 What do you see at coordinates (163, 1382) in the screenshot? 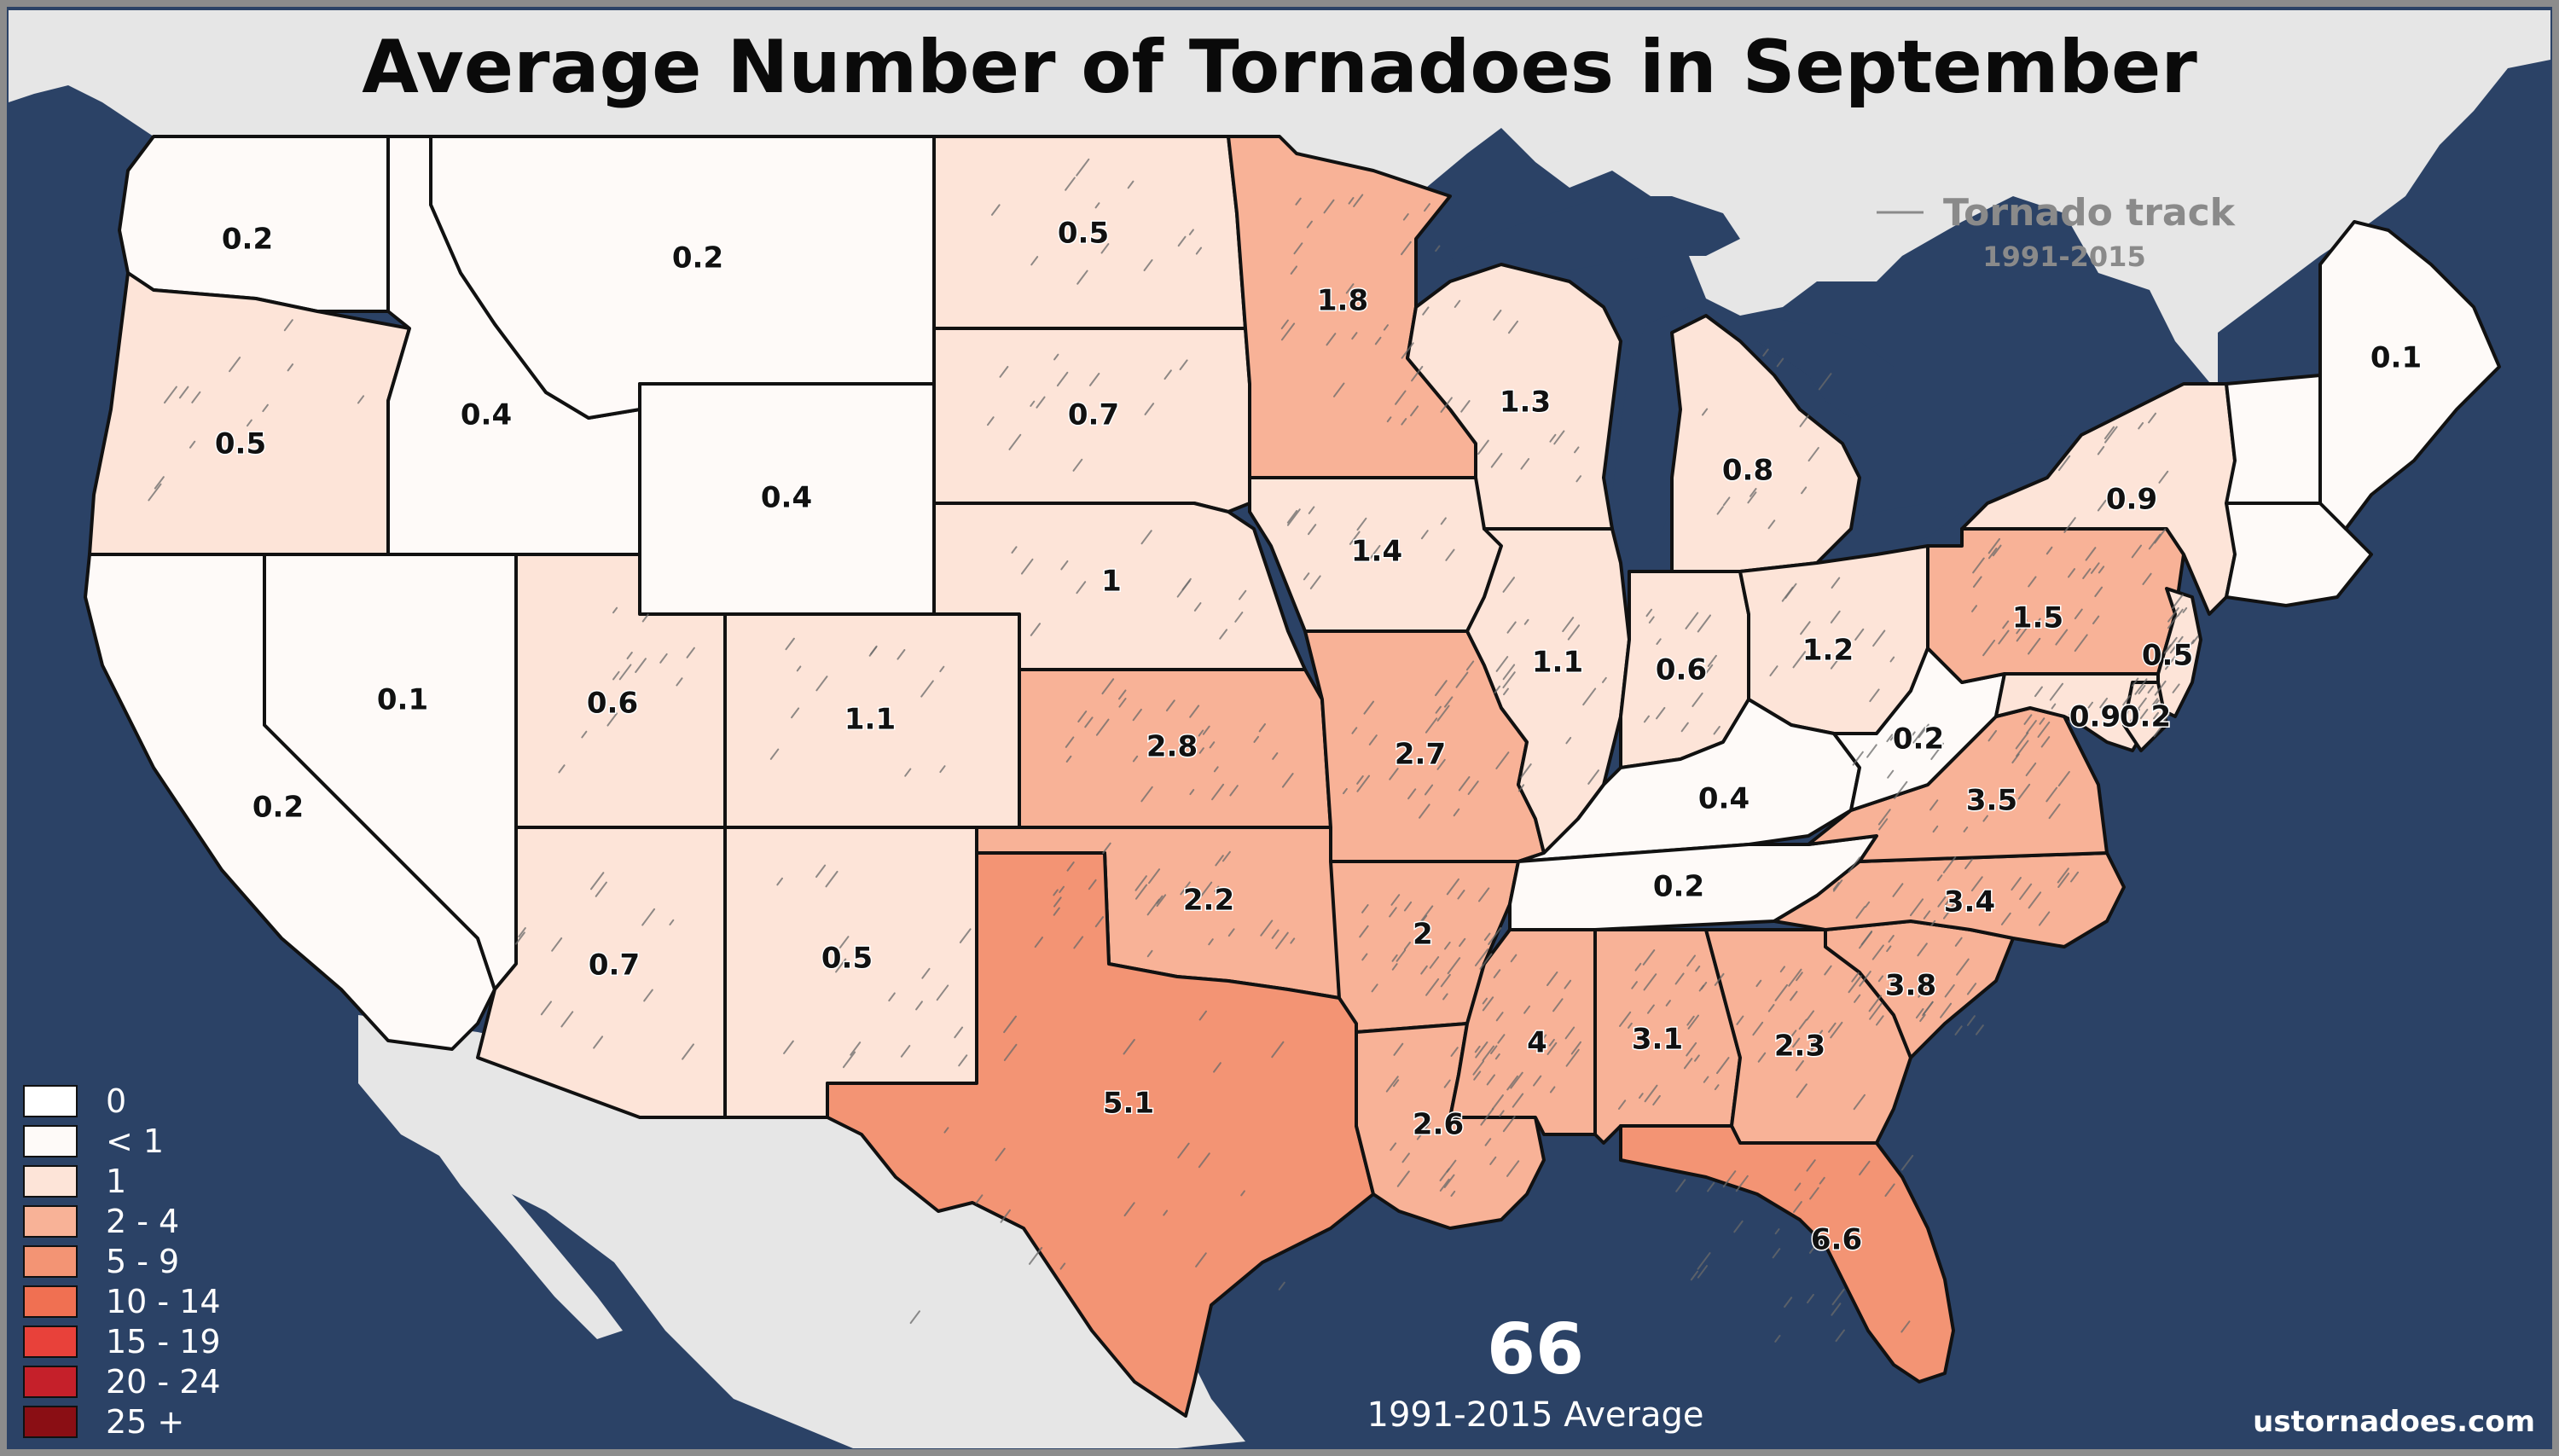
I see `legend-label: 20 - 24` at bounding box center [163, 1382].